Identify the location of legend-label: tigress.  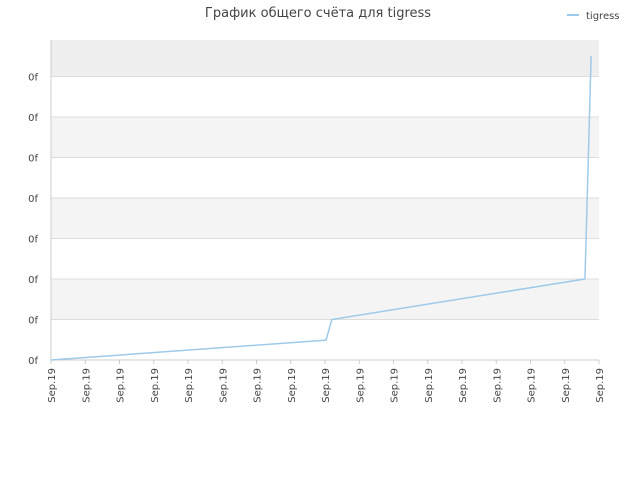
(603, 16).